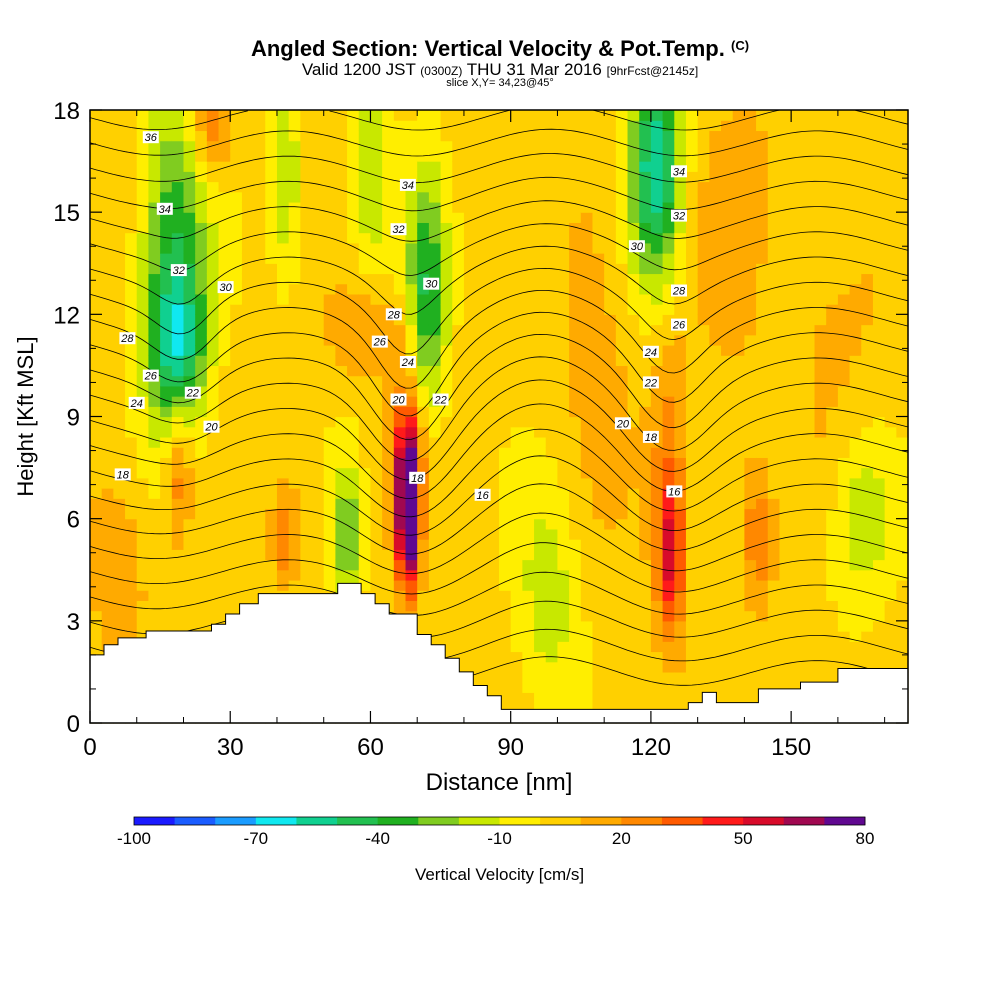  I want to click on isentrope-label: 22, so click(650, 382).